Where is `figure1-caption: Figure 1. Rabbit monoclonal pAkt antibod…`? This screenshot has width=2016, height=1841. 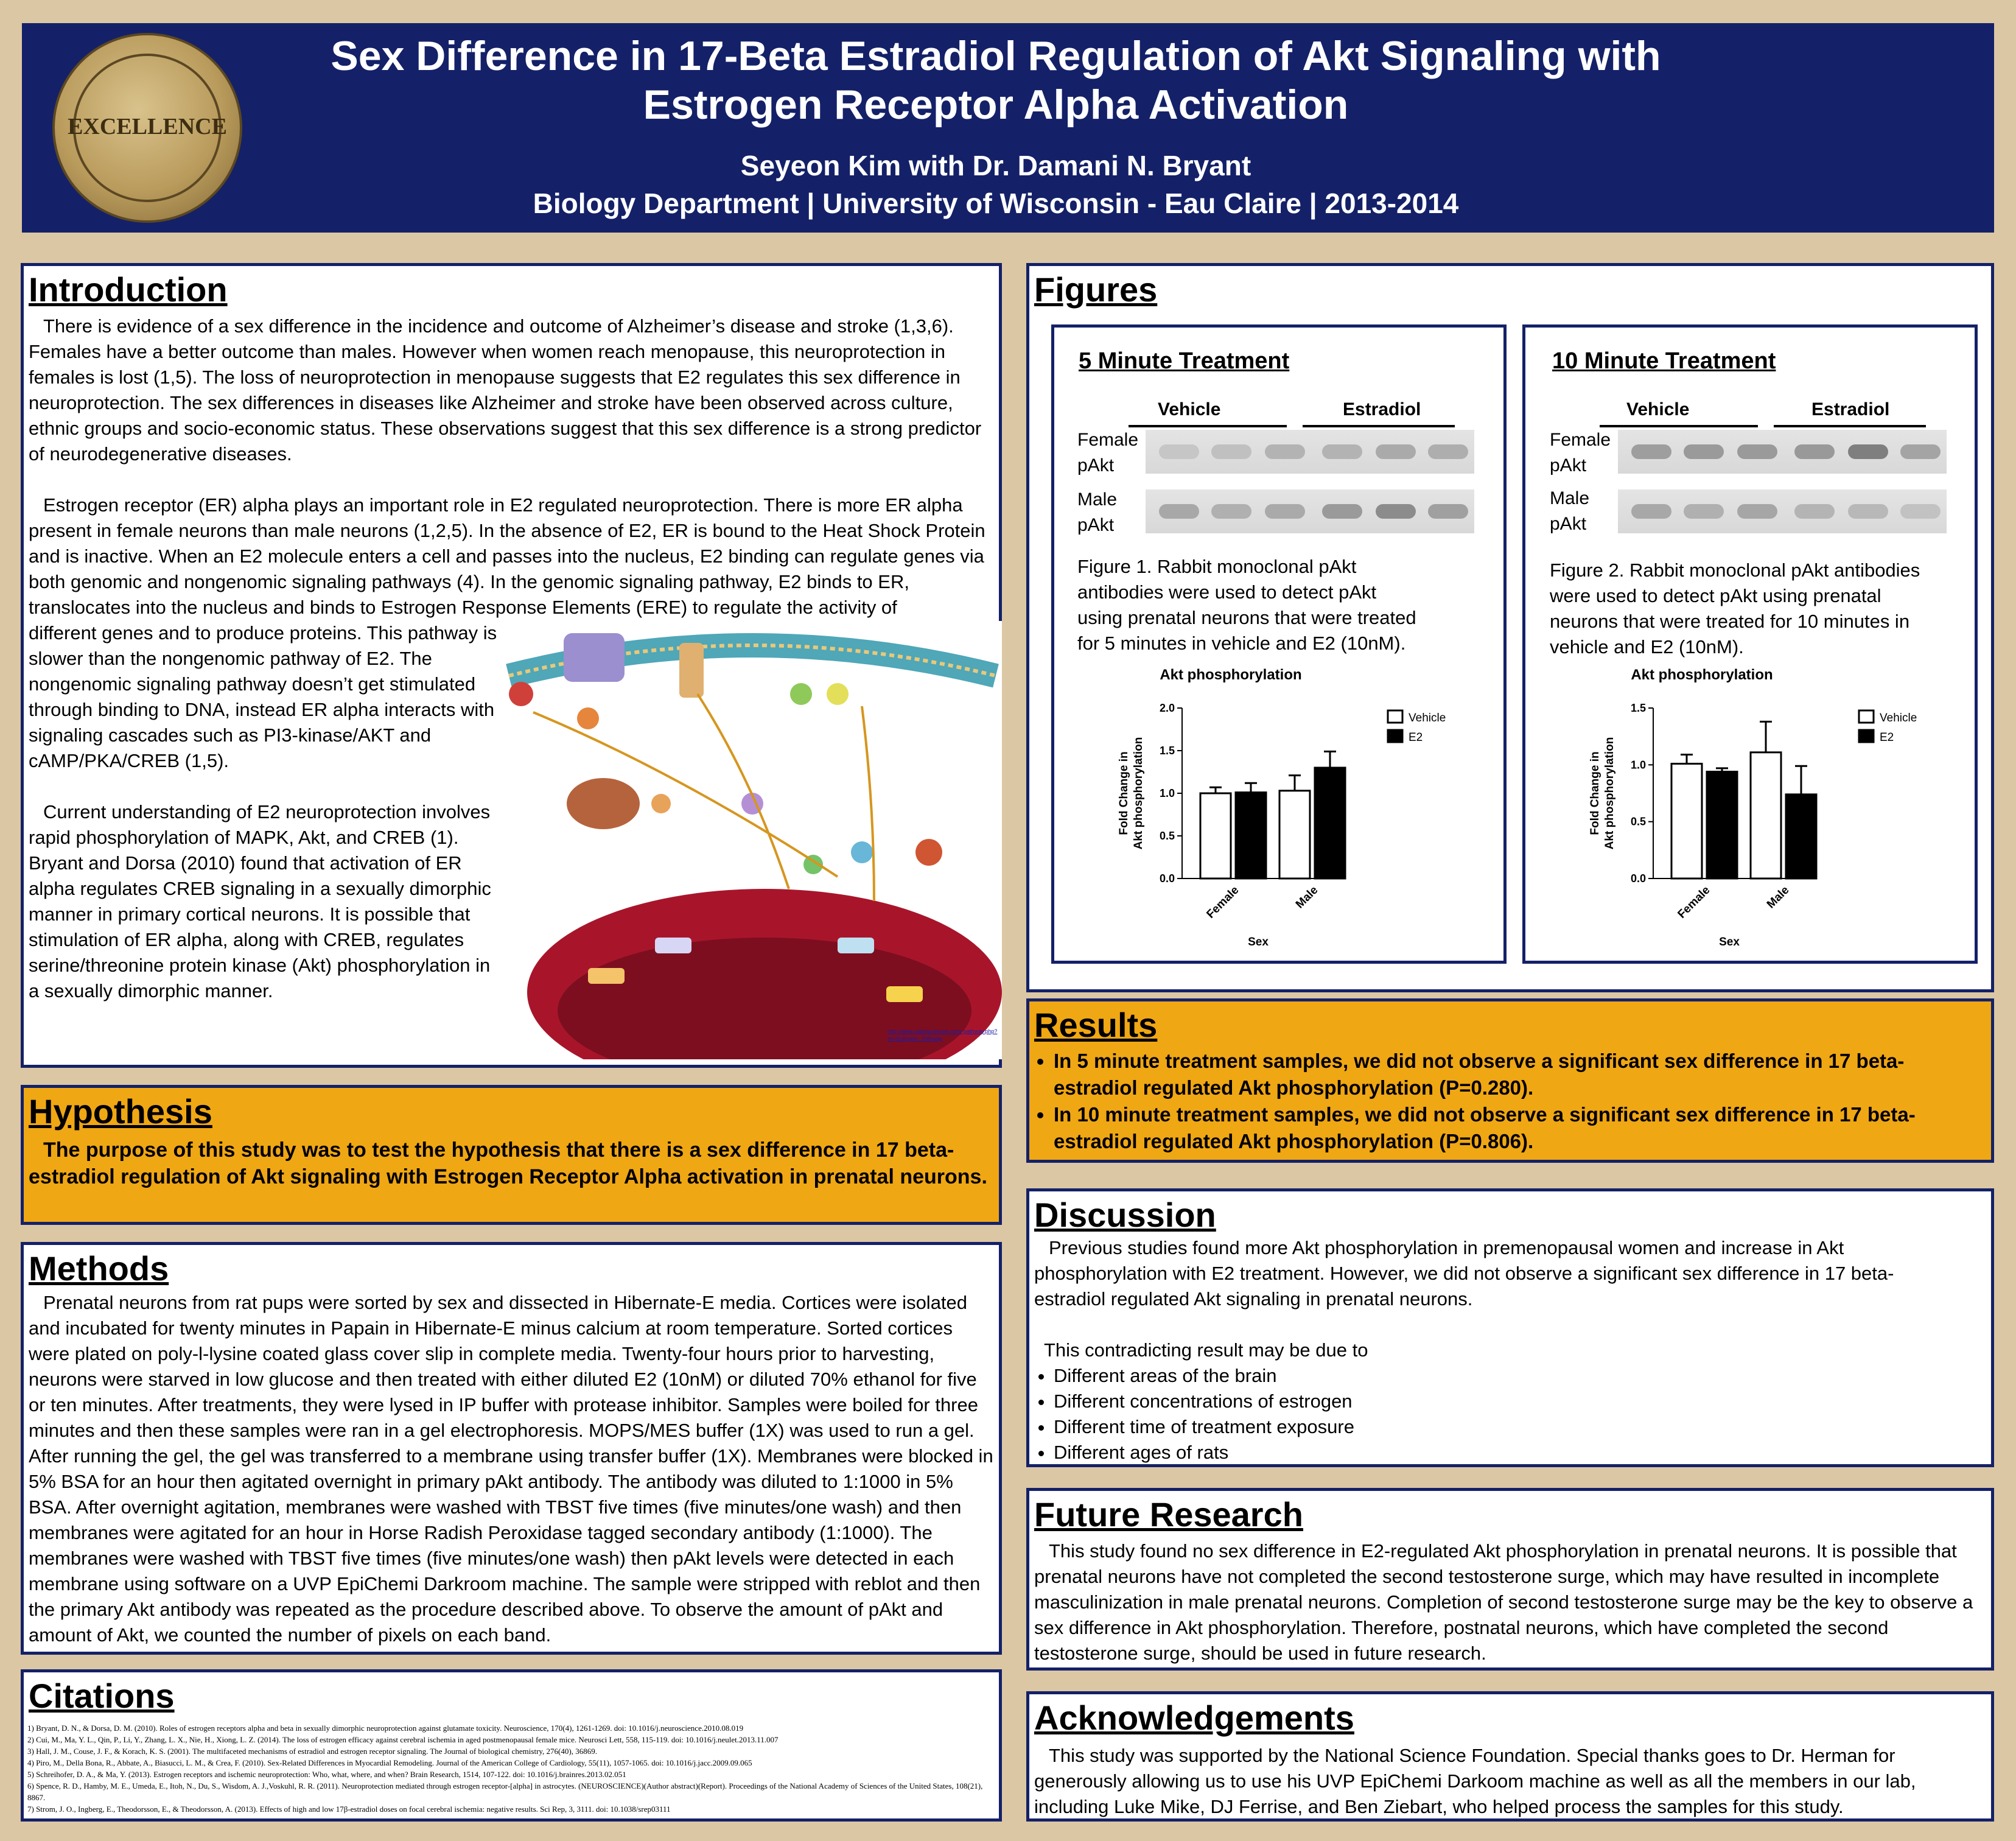 figure1-caption: Figure 1. Rabbit monoclonal pAkt antibod… is located at coordinates (1246, 605).